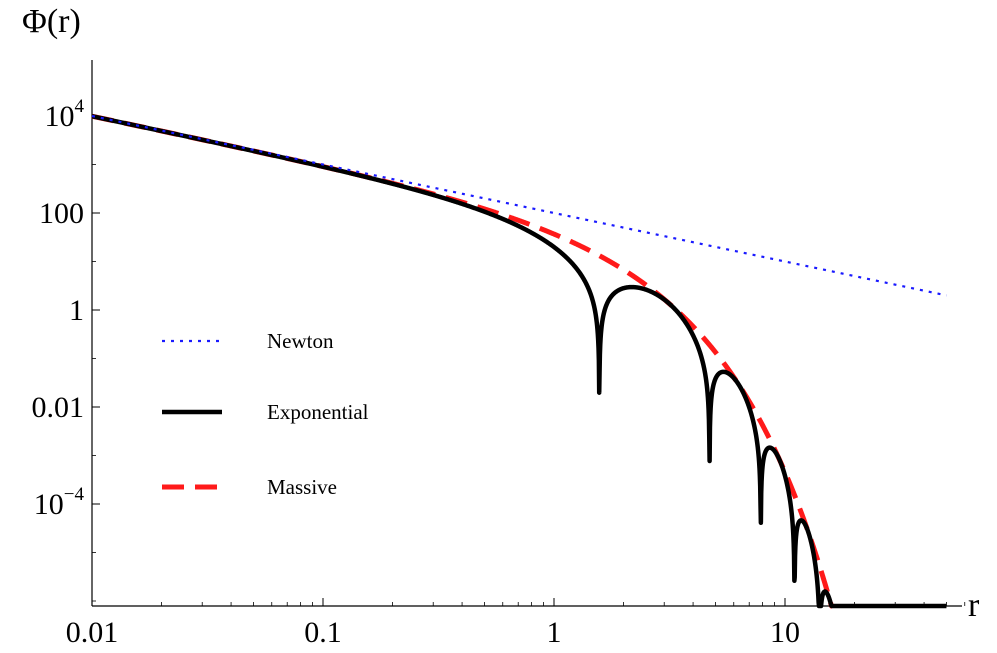 Image resolution: width=997 pixels, height=653 pixels. I want to click on x-tick-label: 0.1, so click(323, 632).